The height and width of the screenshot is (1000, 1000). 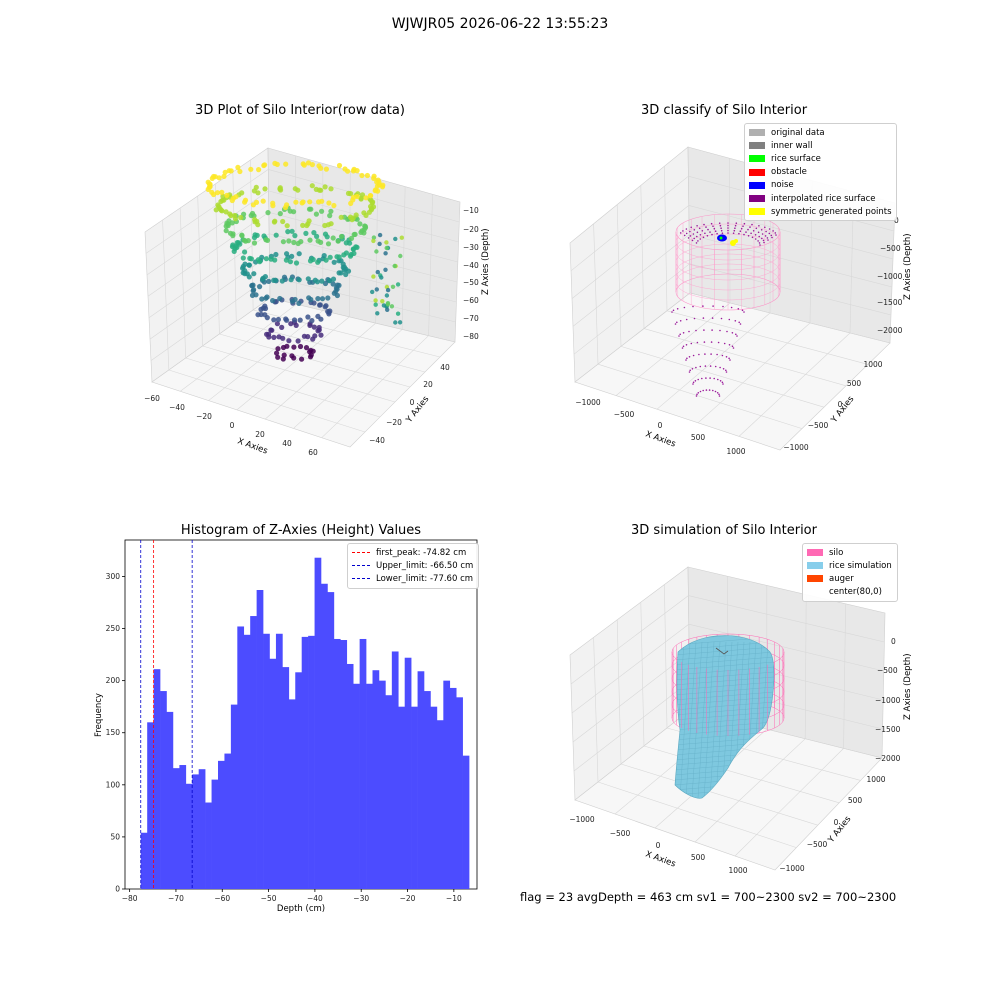 I want to click on mesh-line, so click(x=724, y=681).